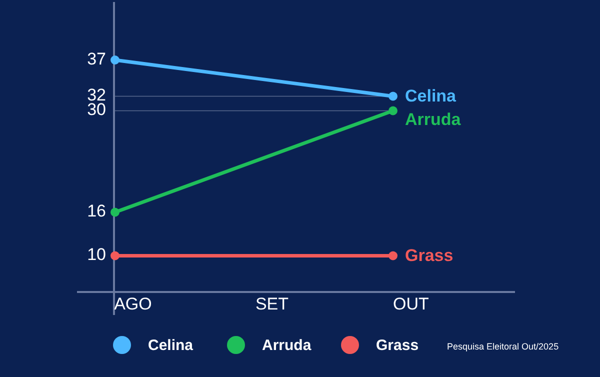  I want to click on text: Arruda, so click(433, 120).